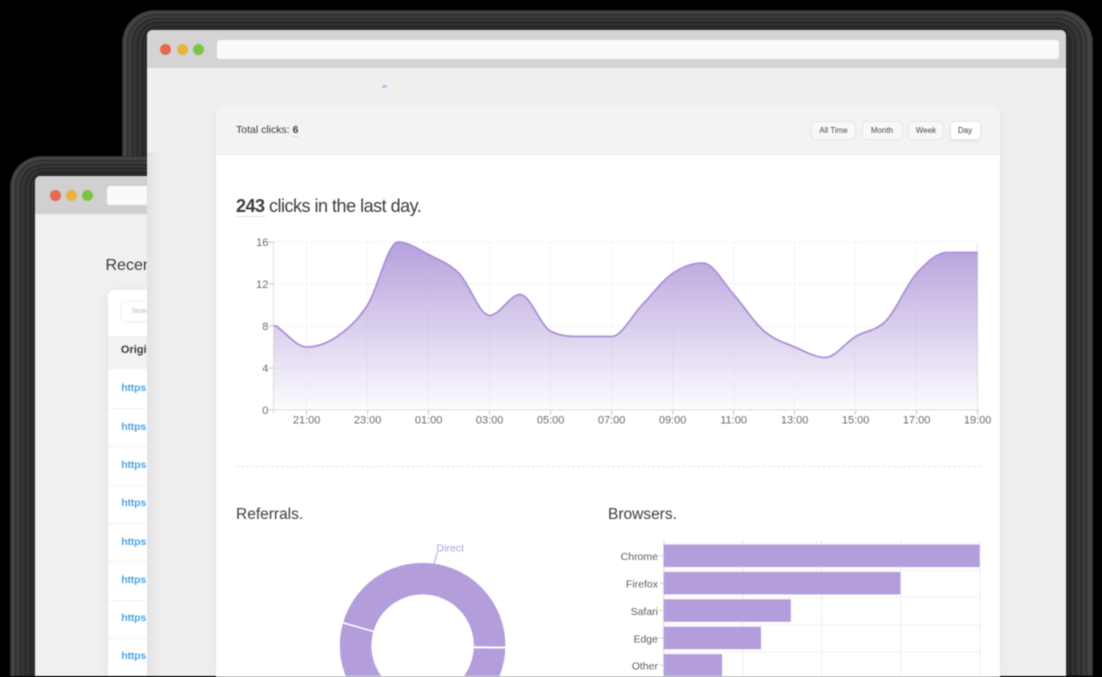  Describe the element at coordinates (368, 421) in the screenshot. I see `svg-text: 23:00` at that location.